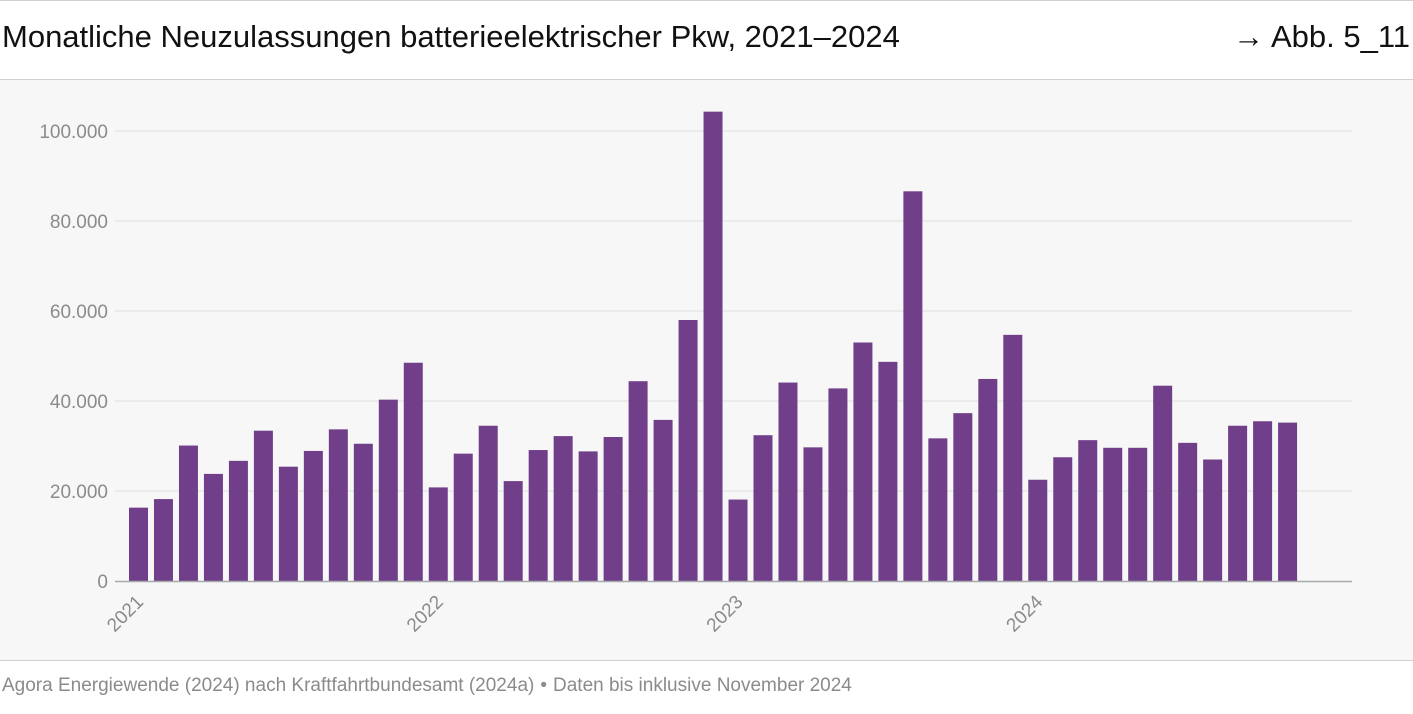 The image size is (1413, 714). I want to click on y-tick-label: 100.000, so click(73, 132).